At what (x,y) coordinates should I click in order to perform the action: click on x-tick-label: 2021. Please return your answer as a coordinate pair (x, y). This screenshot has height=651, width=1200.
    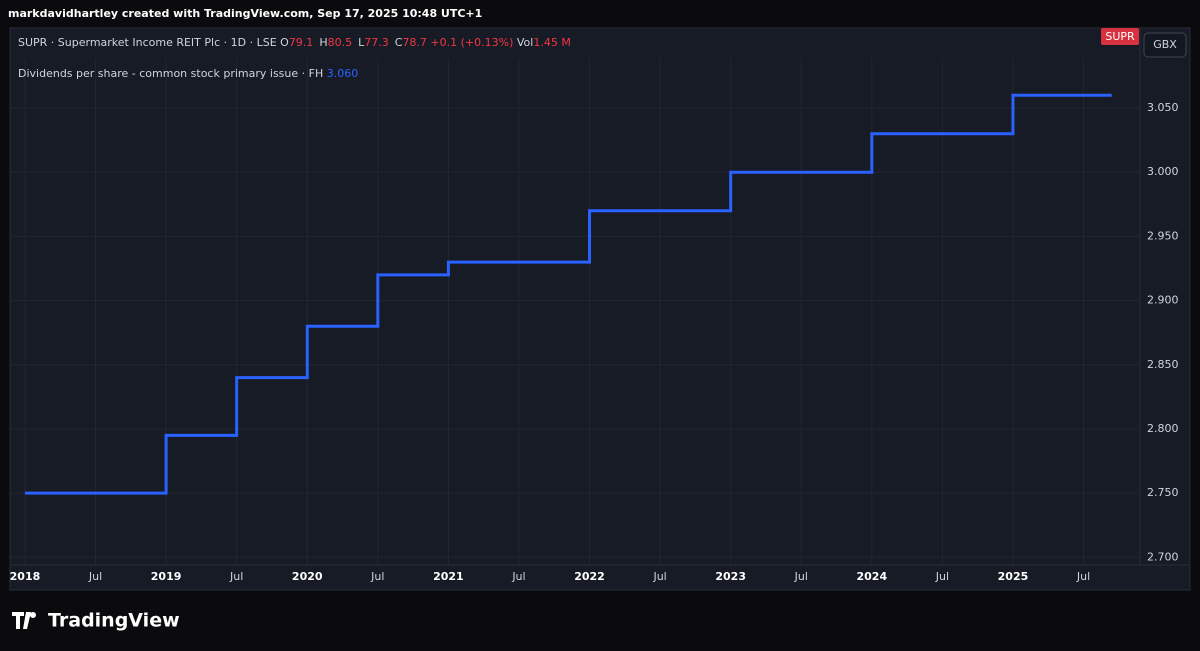
    Looking at the image, I should click on (448, 576).